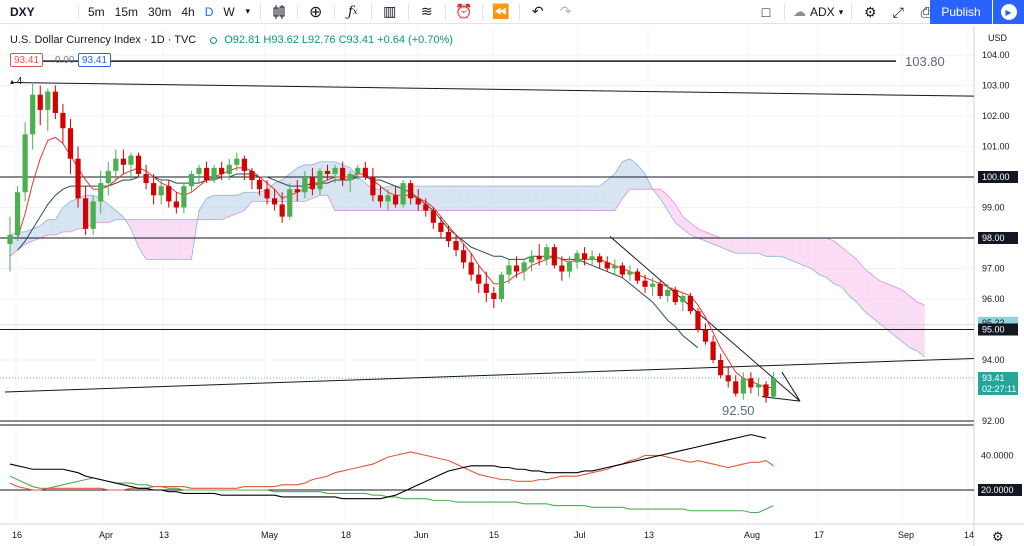  Describe the element at coordinates (766, 12) in the screenshot. I see `layout-square-icon: □` at that location.